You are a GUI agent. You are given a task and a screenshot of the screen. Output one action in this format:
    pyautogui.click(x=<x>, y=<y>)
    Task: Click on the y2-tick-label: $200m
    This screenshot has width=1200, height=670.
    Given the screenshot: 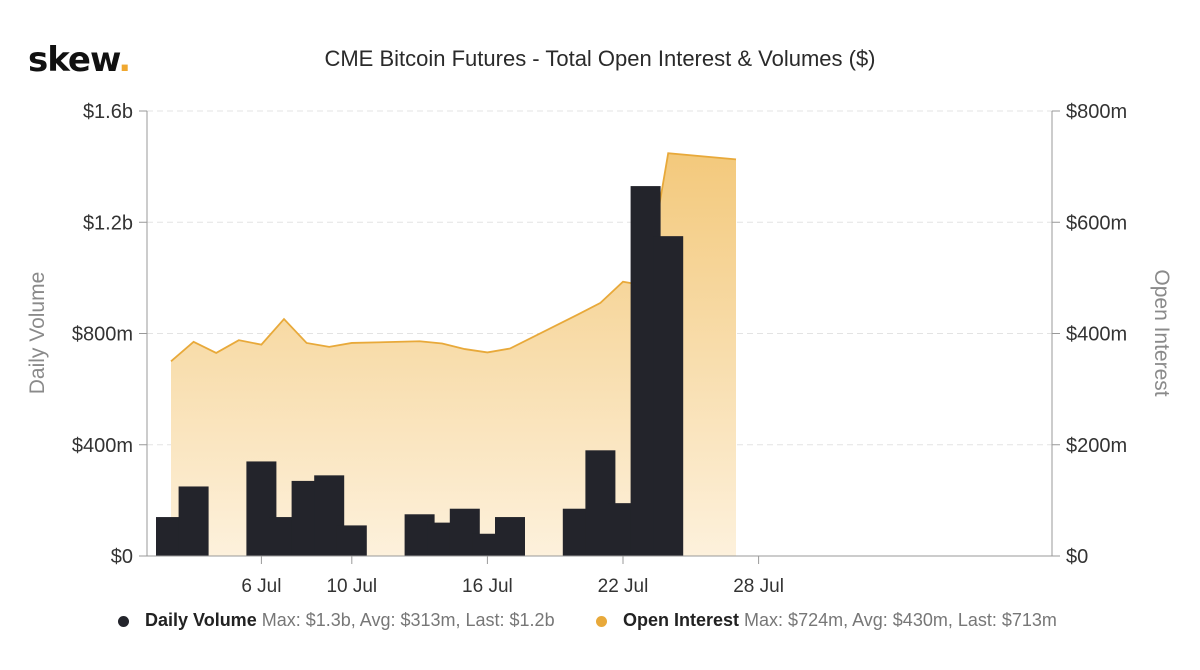 What is the action you would take?
    pyautogui.click(x=1096, y=446)
    